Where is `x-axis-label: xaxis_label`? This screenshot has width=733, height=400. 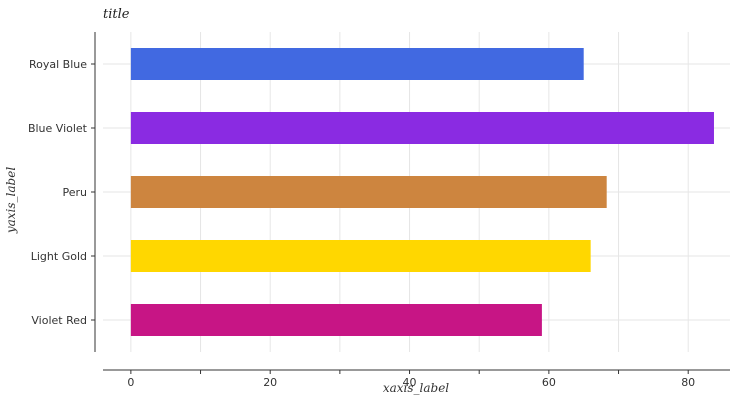 x-axis-label: xaxis_label is located at coordinates (416, 388).